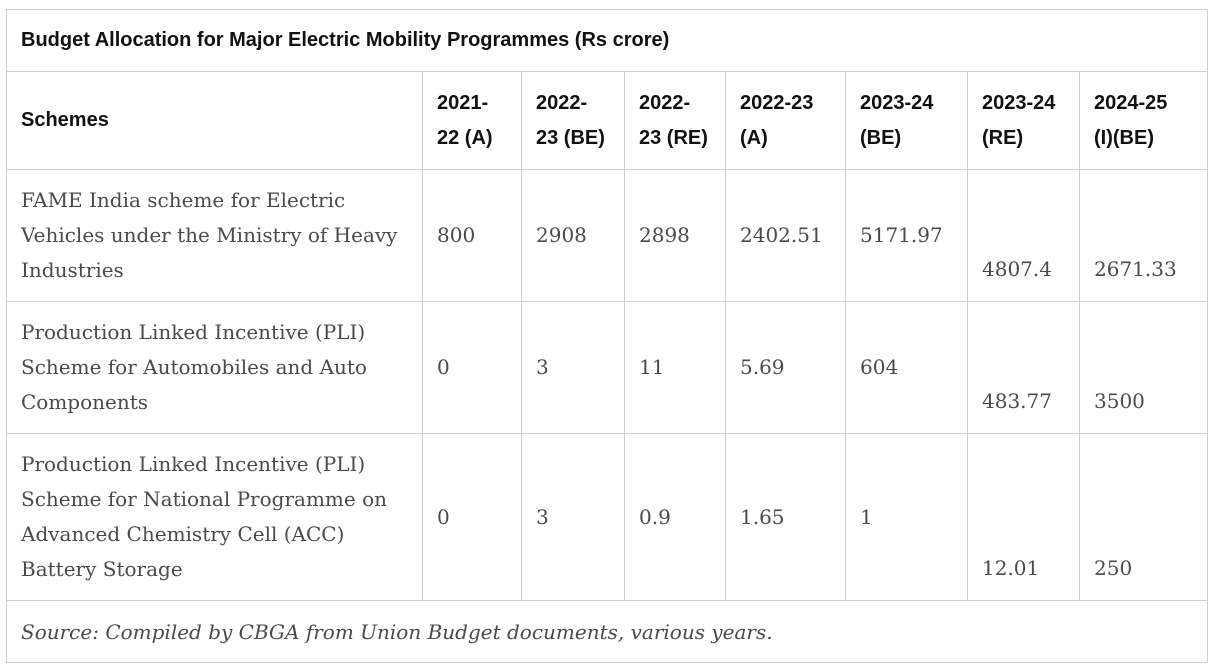  Describe the element at coordinates (785, 517) in the screenshot. I see `value-cell: 1.65` at that location.